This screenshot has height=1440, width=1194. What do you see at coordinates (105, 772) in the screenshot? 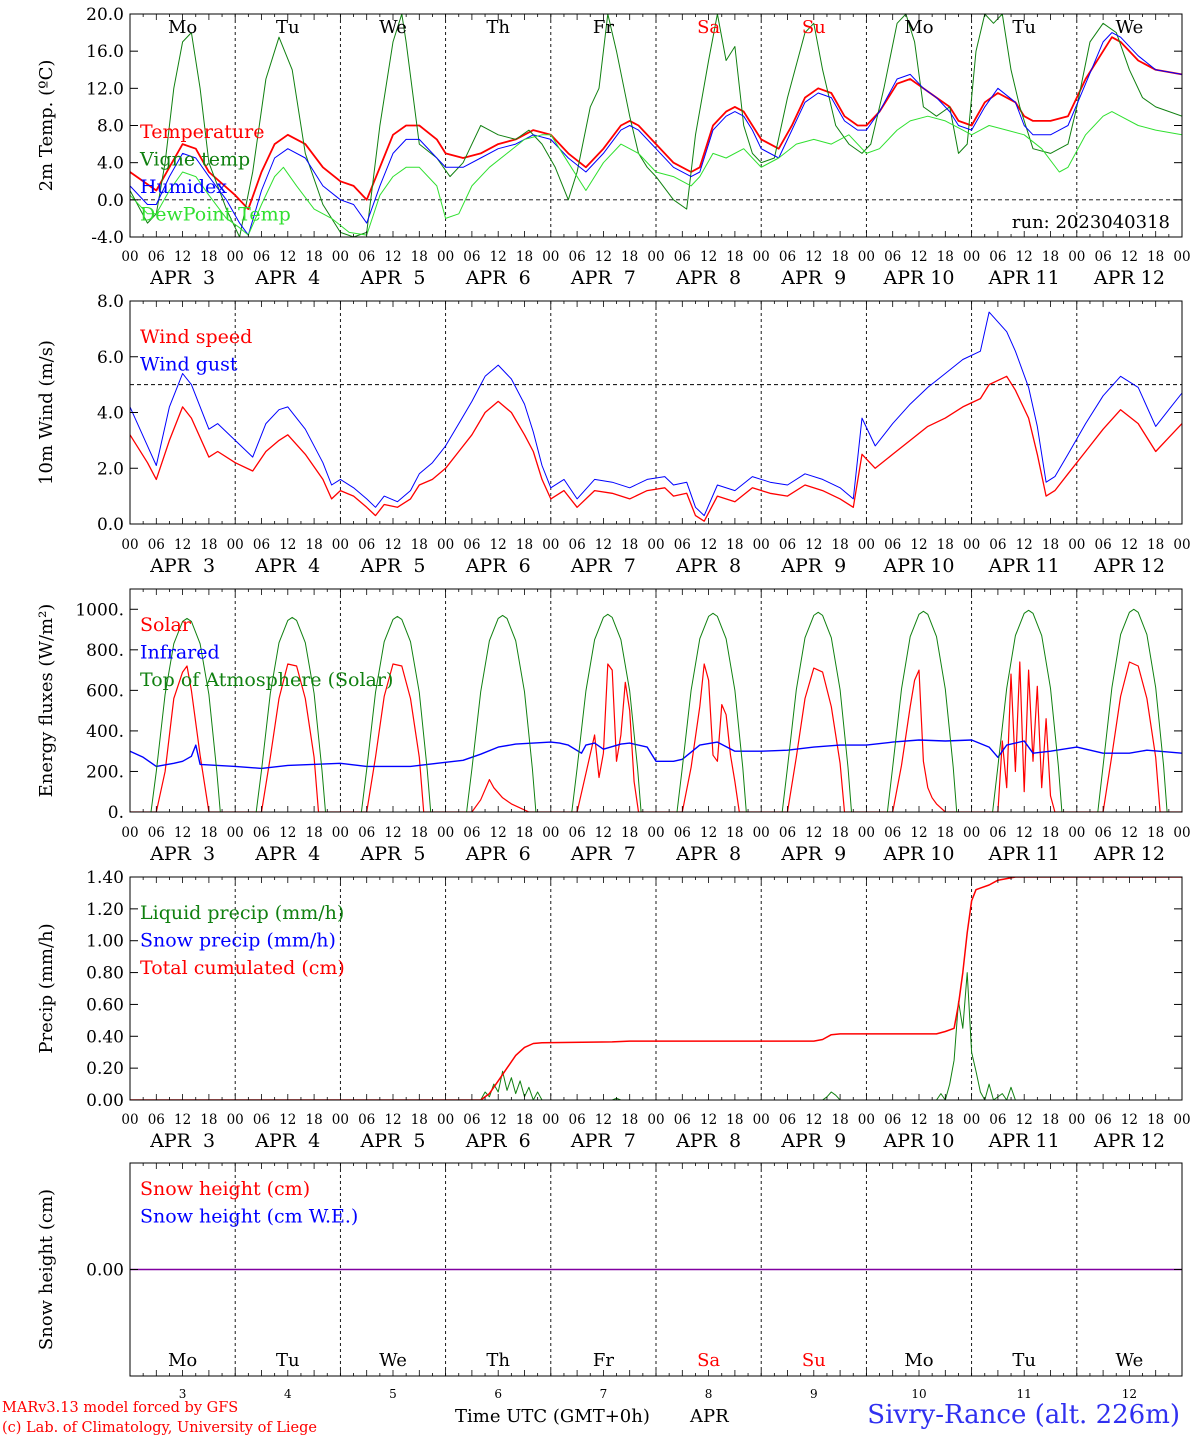
I see `y-tick-label: 200.` at bounding box center [105, 772].